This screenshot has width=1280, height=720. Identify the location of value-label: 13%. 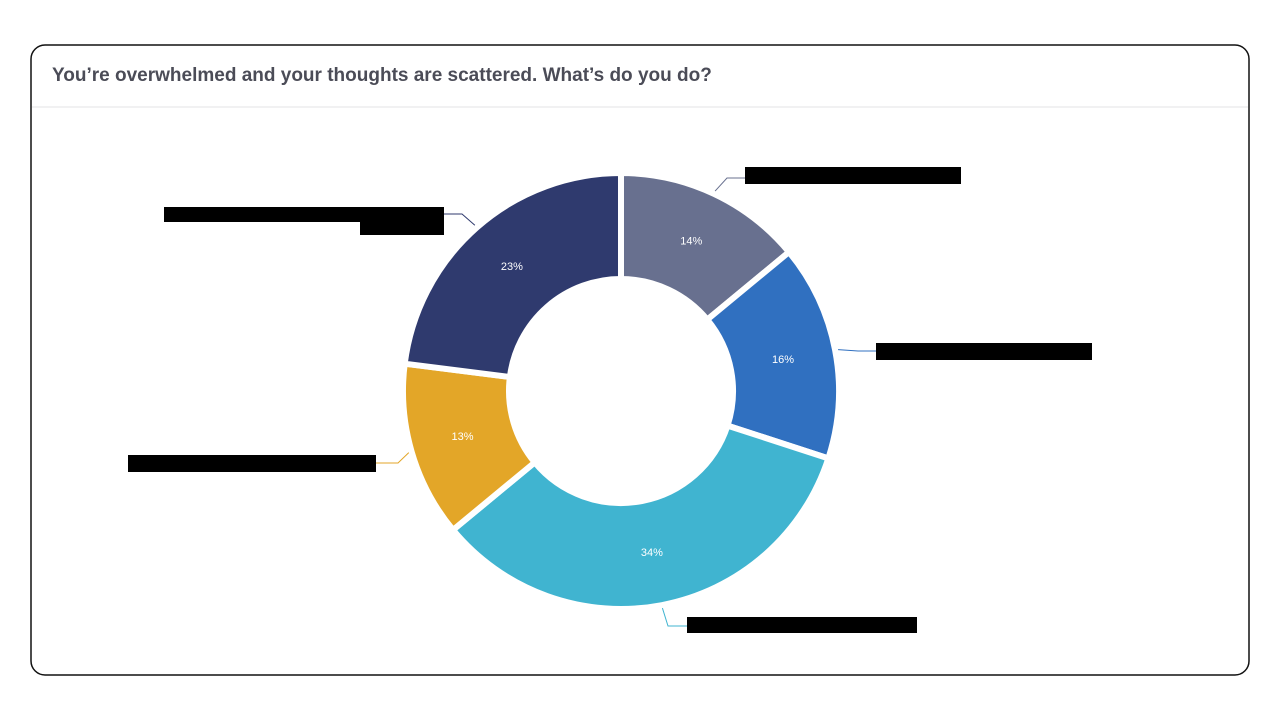
(463, 437).